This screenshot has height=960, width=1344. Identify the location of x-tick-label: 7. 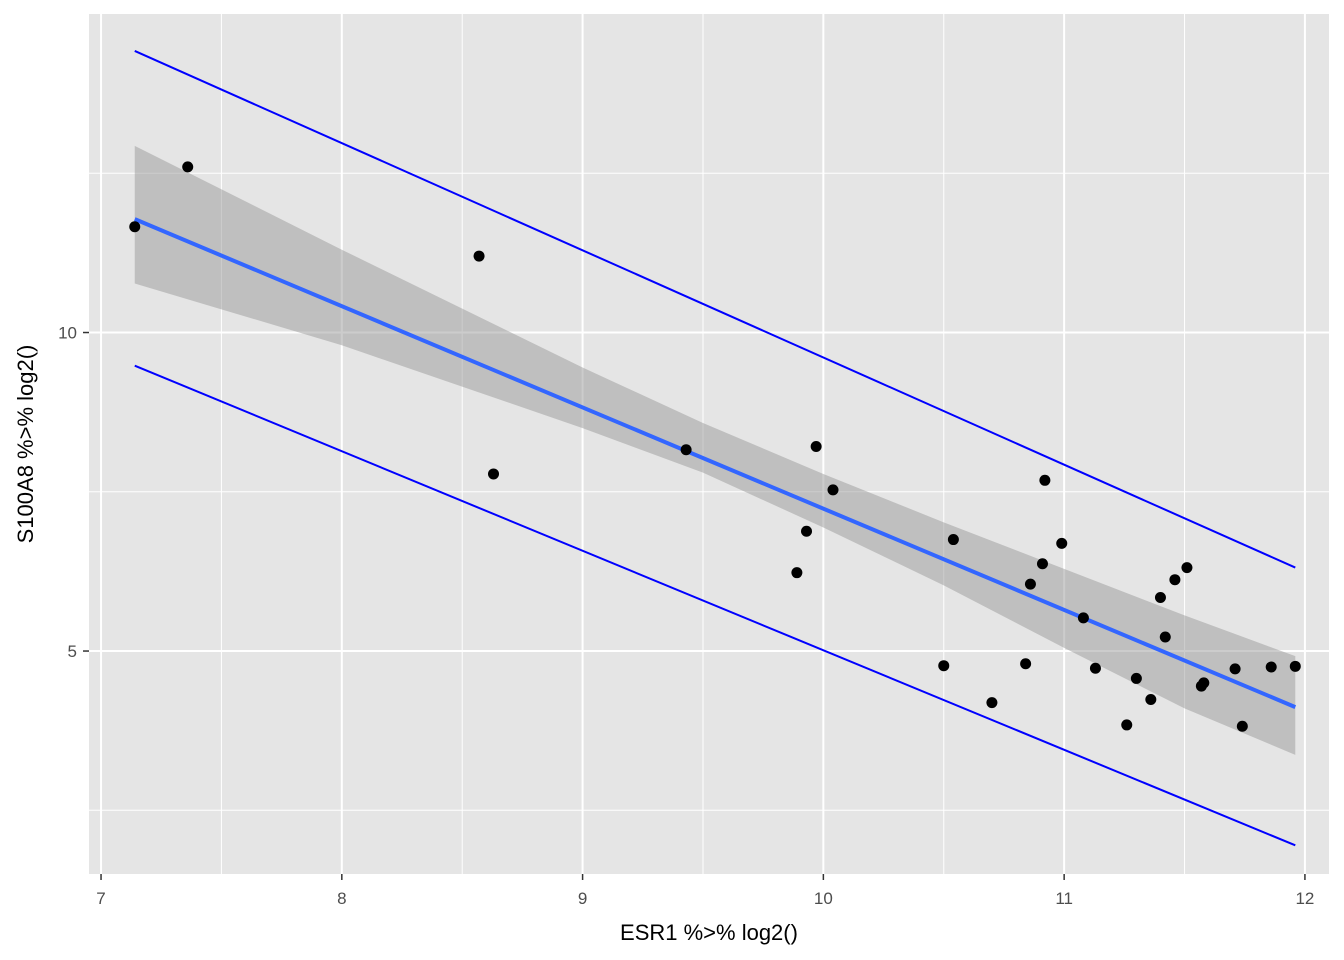
(100, 898).